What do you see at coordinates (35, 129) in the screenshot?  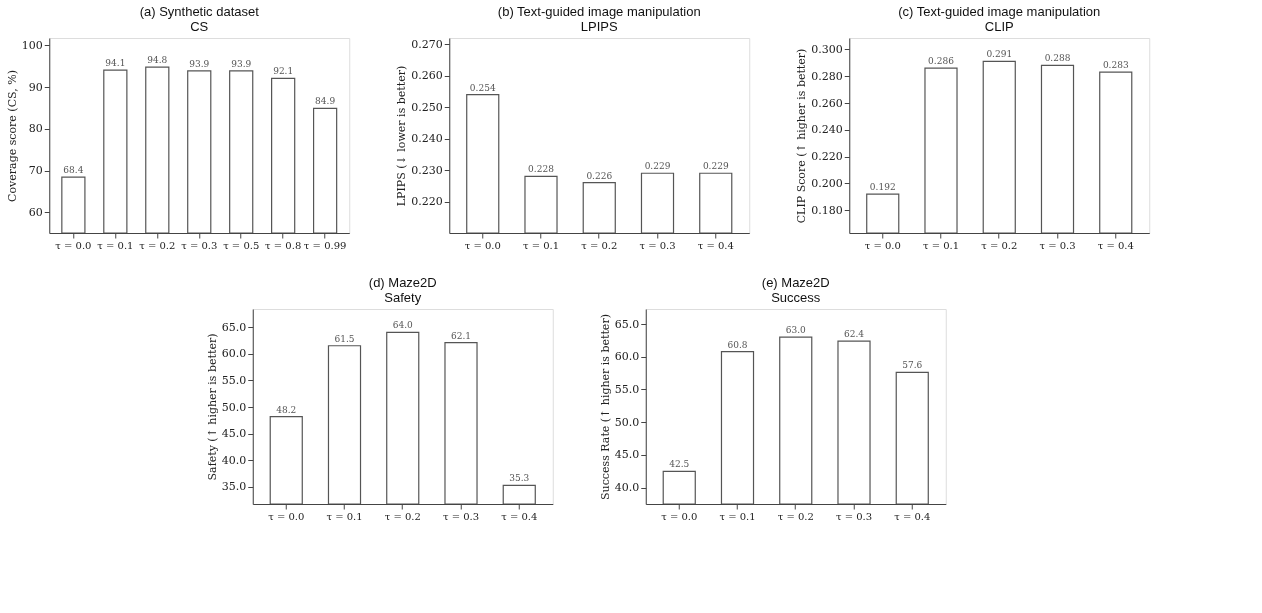 I see `y-tick-label: 80` at bounding box center [35, 129].